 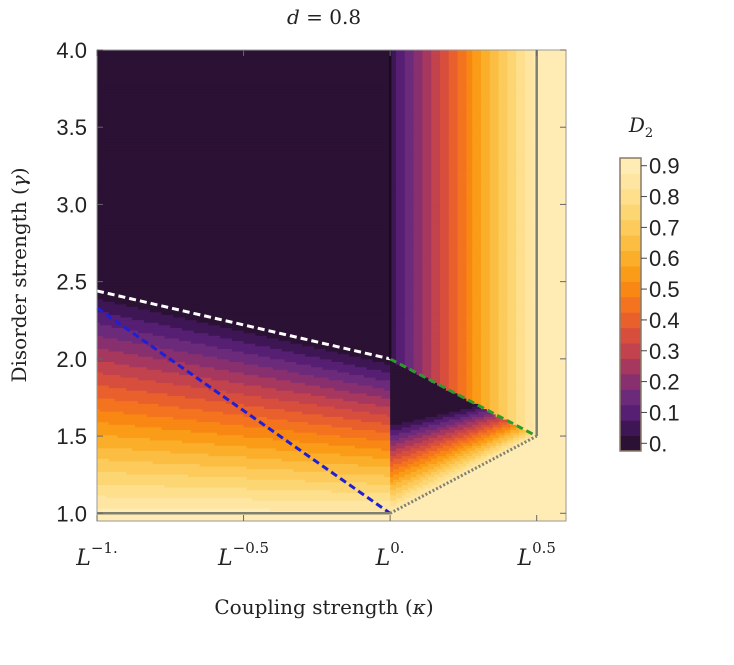 I want to click on x-tick-label: L−0.5, so click(x=243, y=555).